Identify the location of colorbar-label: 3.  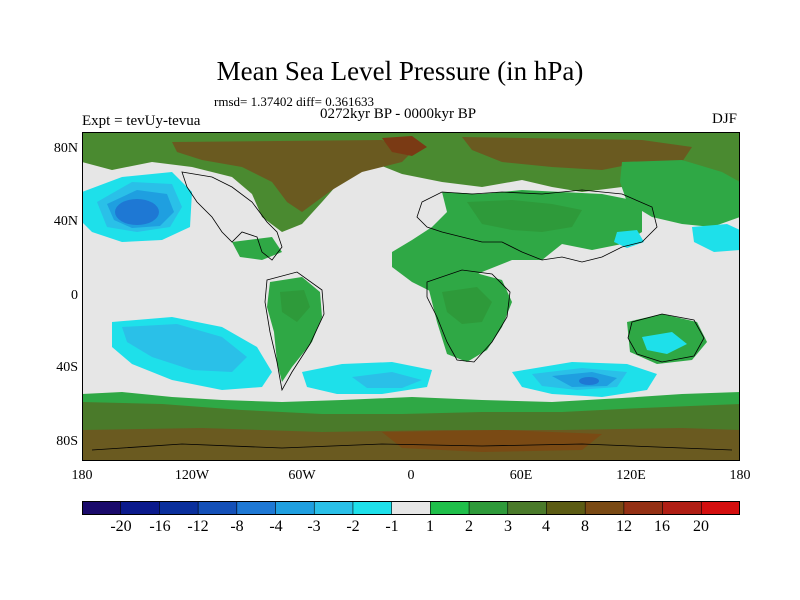
(508, 526).